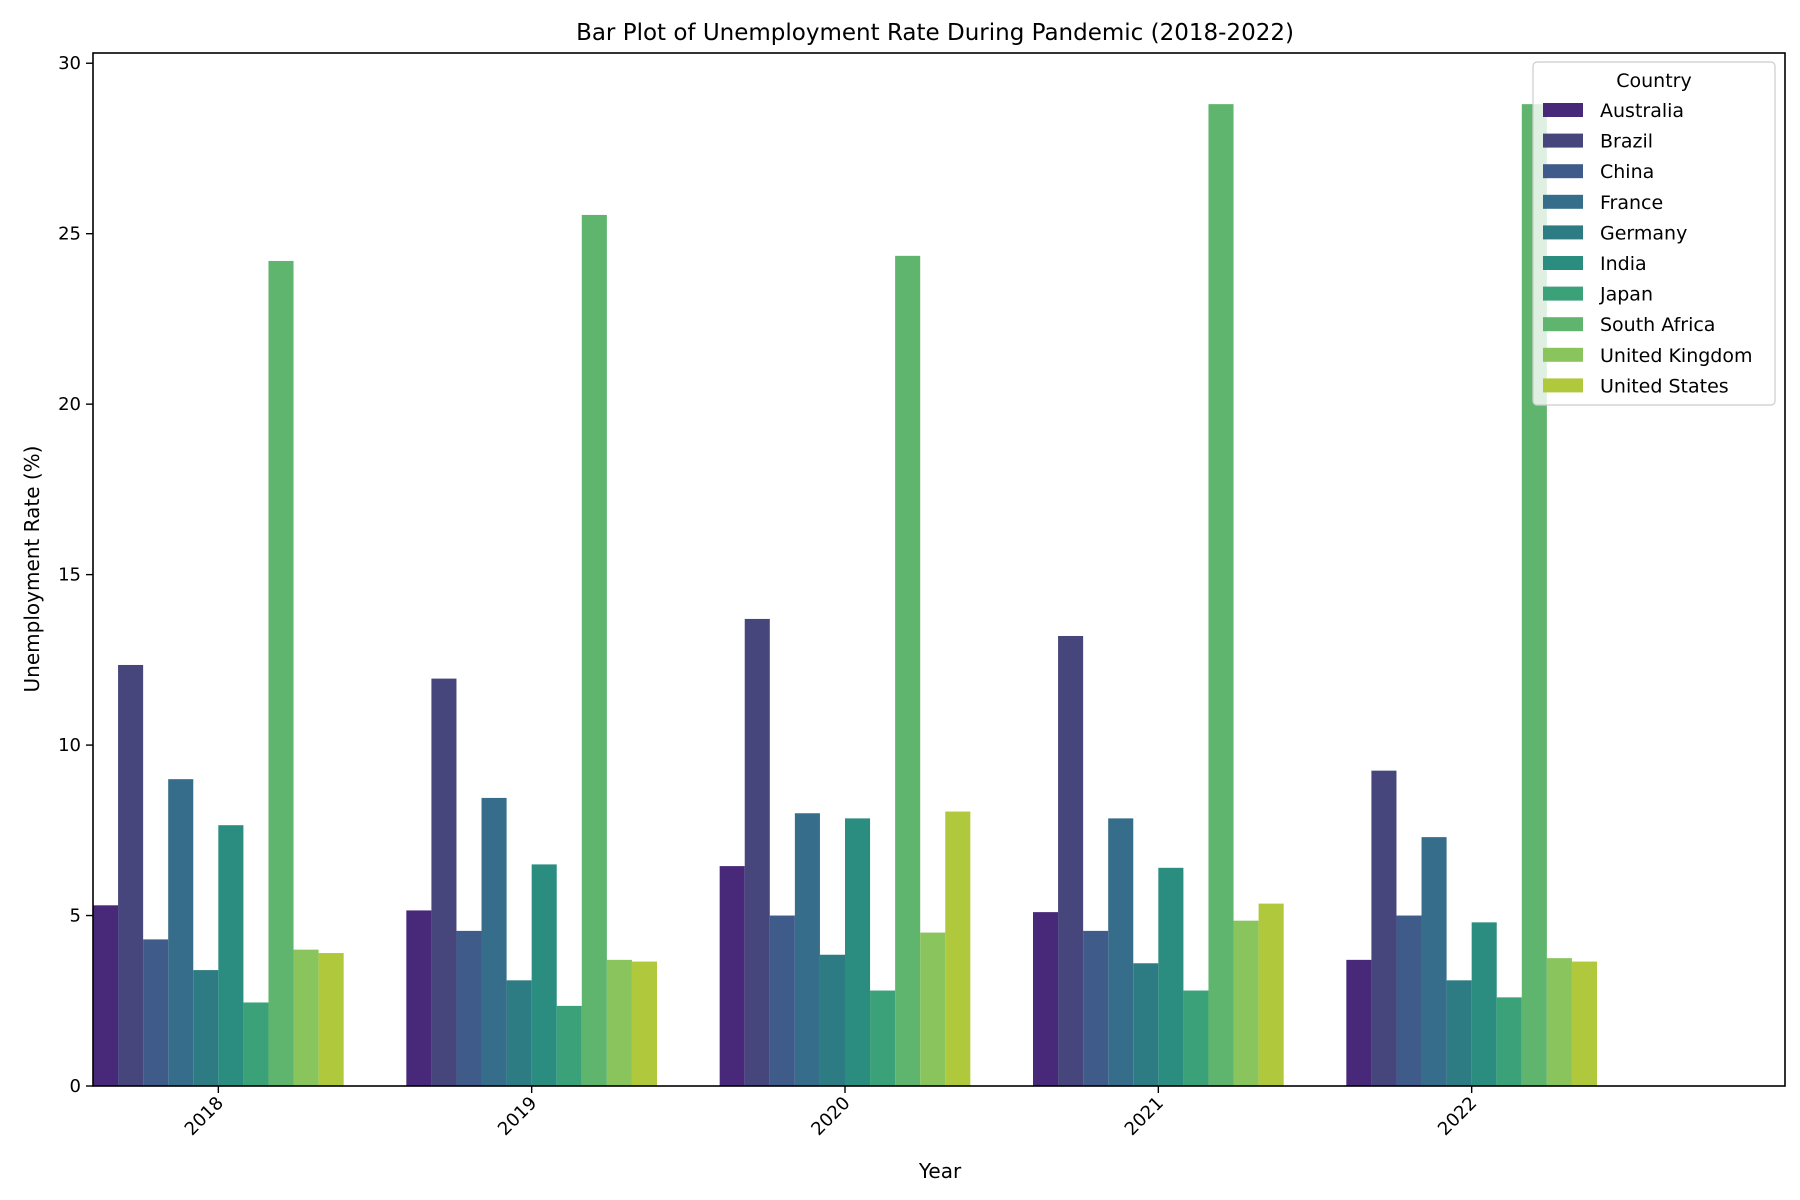  Describe the element at coordinates (1121, 952) in the screenshot. I see `bar-france-2021` at that location.